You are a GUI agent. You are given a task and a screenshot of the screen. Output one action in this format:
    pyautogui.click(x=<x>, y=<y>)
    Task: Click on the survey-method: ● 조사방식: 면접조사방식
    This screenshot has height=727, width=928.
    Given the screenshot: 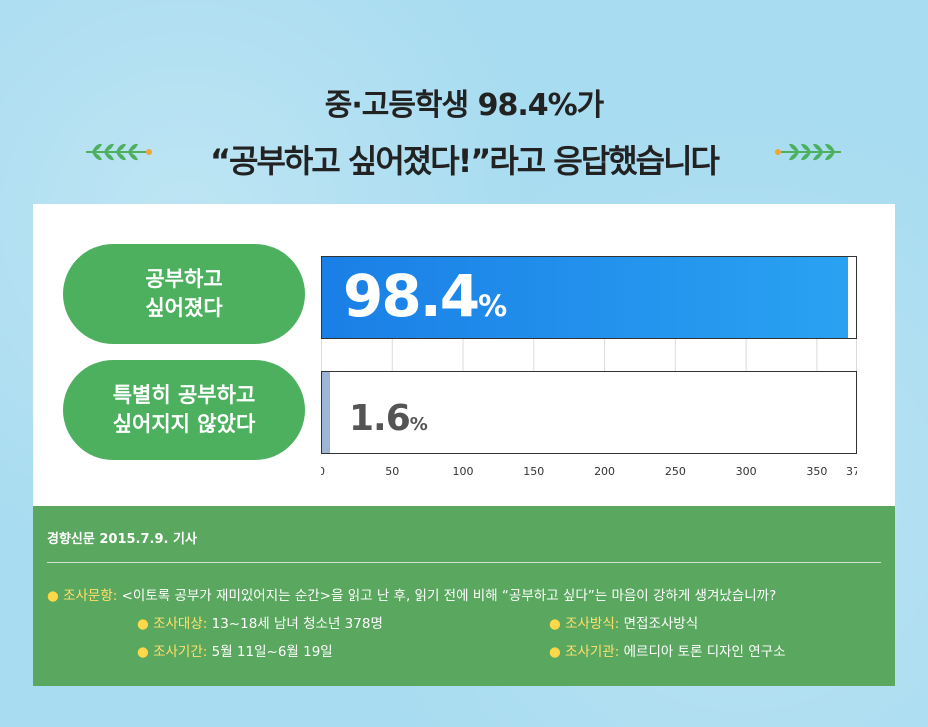 What is the action you would take?
    pyautogui.click(x=624, y=624)
    